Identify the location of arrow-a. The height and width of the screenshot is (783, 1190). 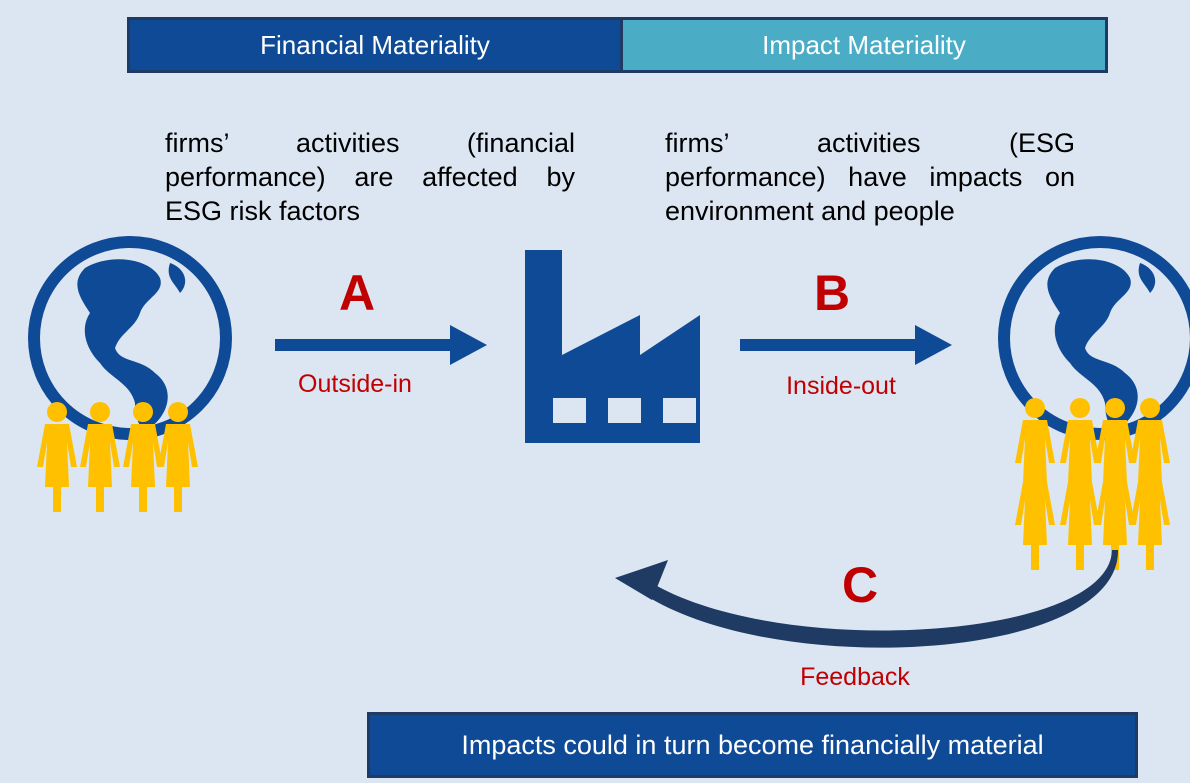
(381, 345).